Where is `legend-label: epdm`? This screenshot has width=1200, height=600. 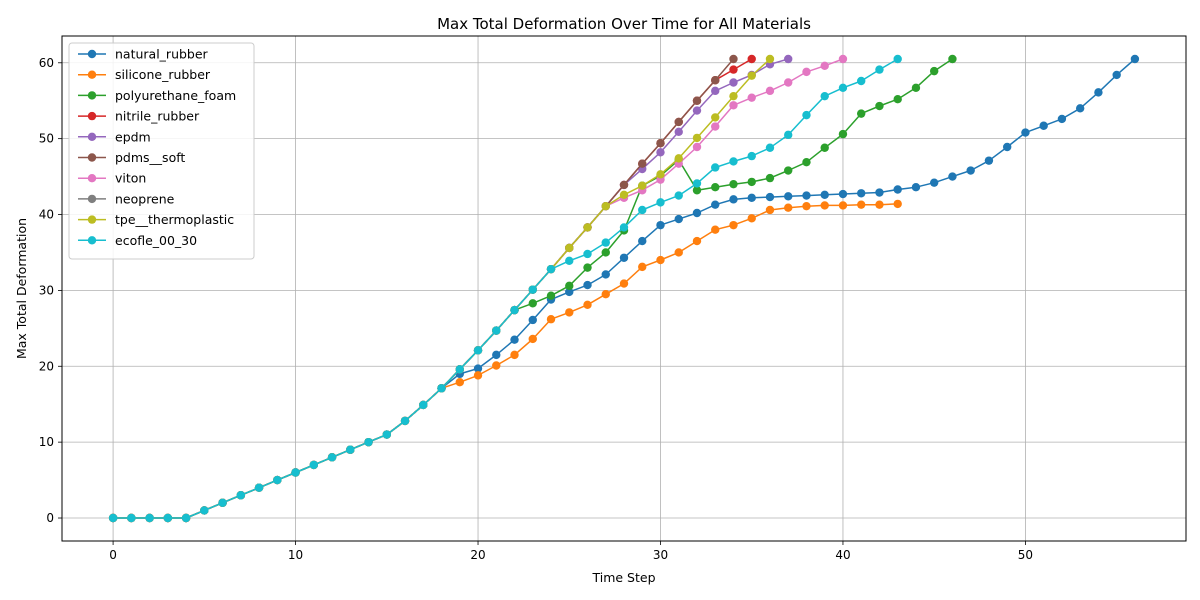 legend-label: epdm is located at coordinates (133, 136).